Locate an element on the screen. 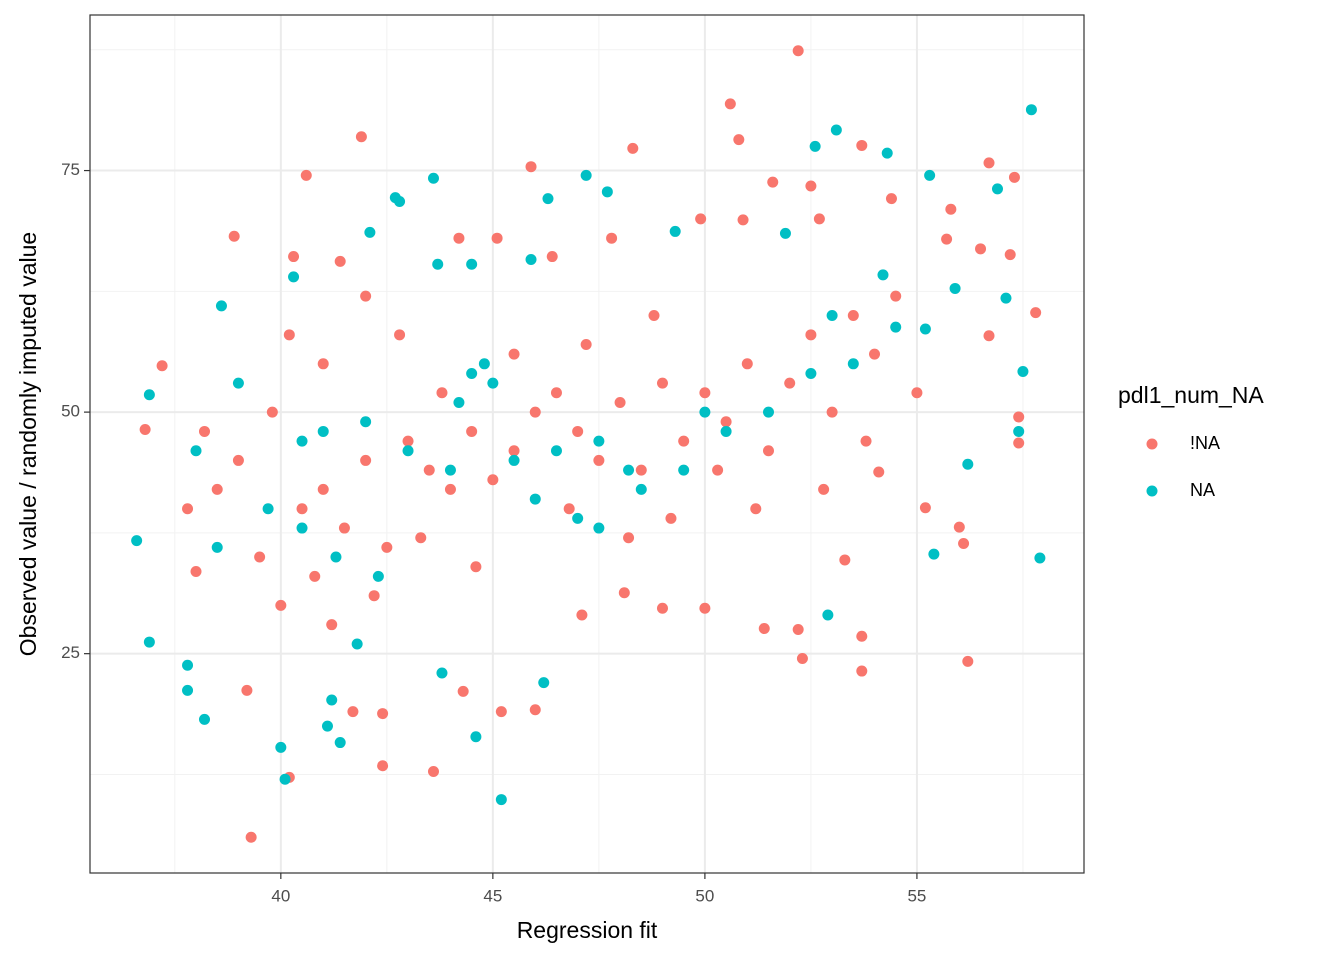  x-tick-label: 45 is located at coordinates (492, 895).